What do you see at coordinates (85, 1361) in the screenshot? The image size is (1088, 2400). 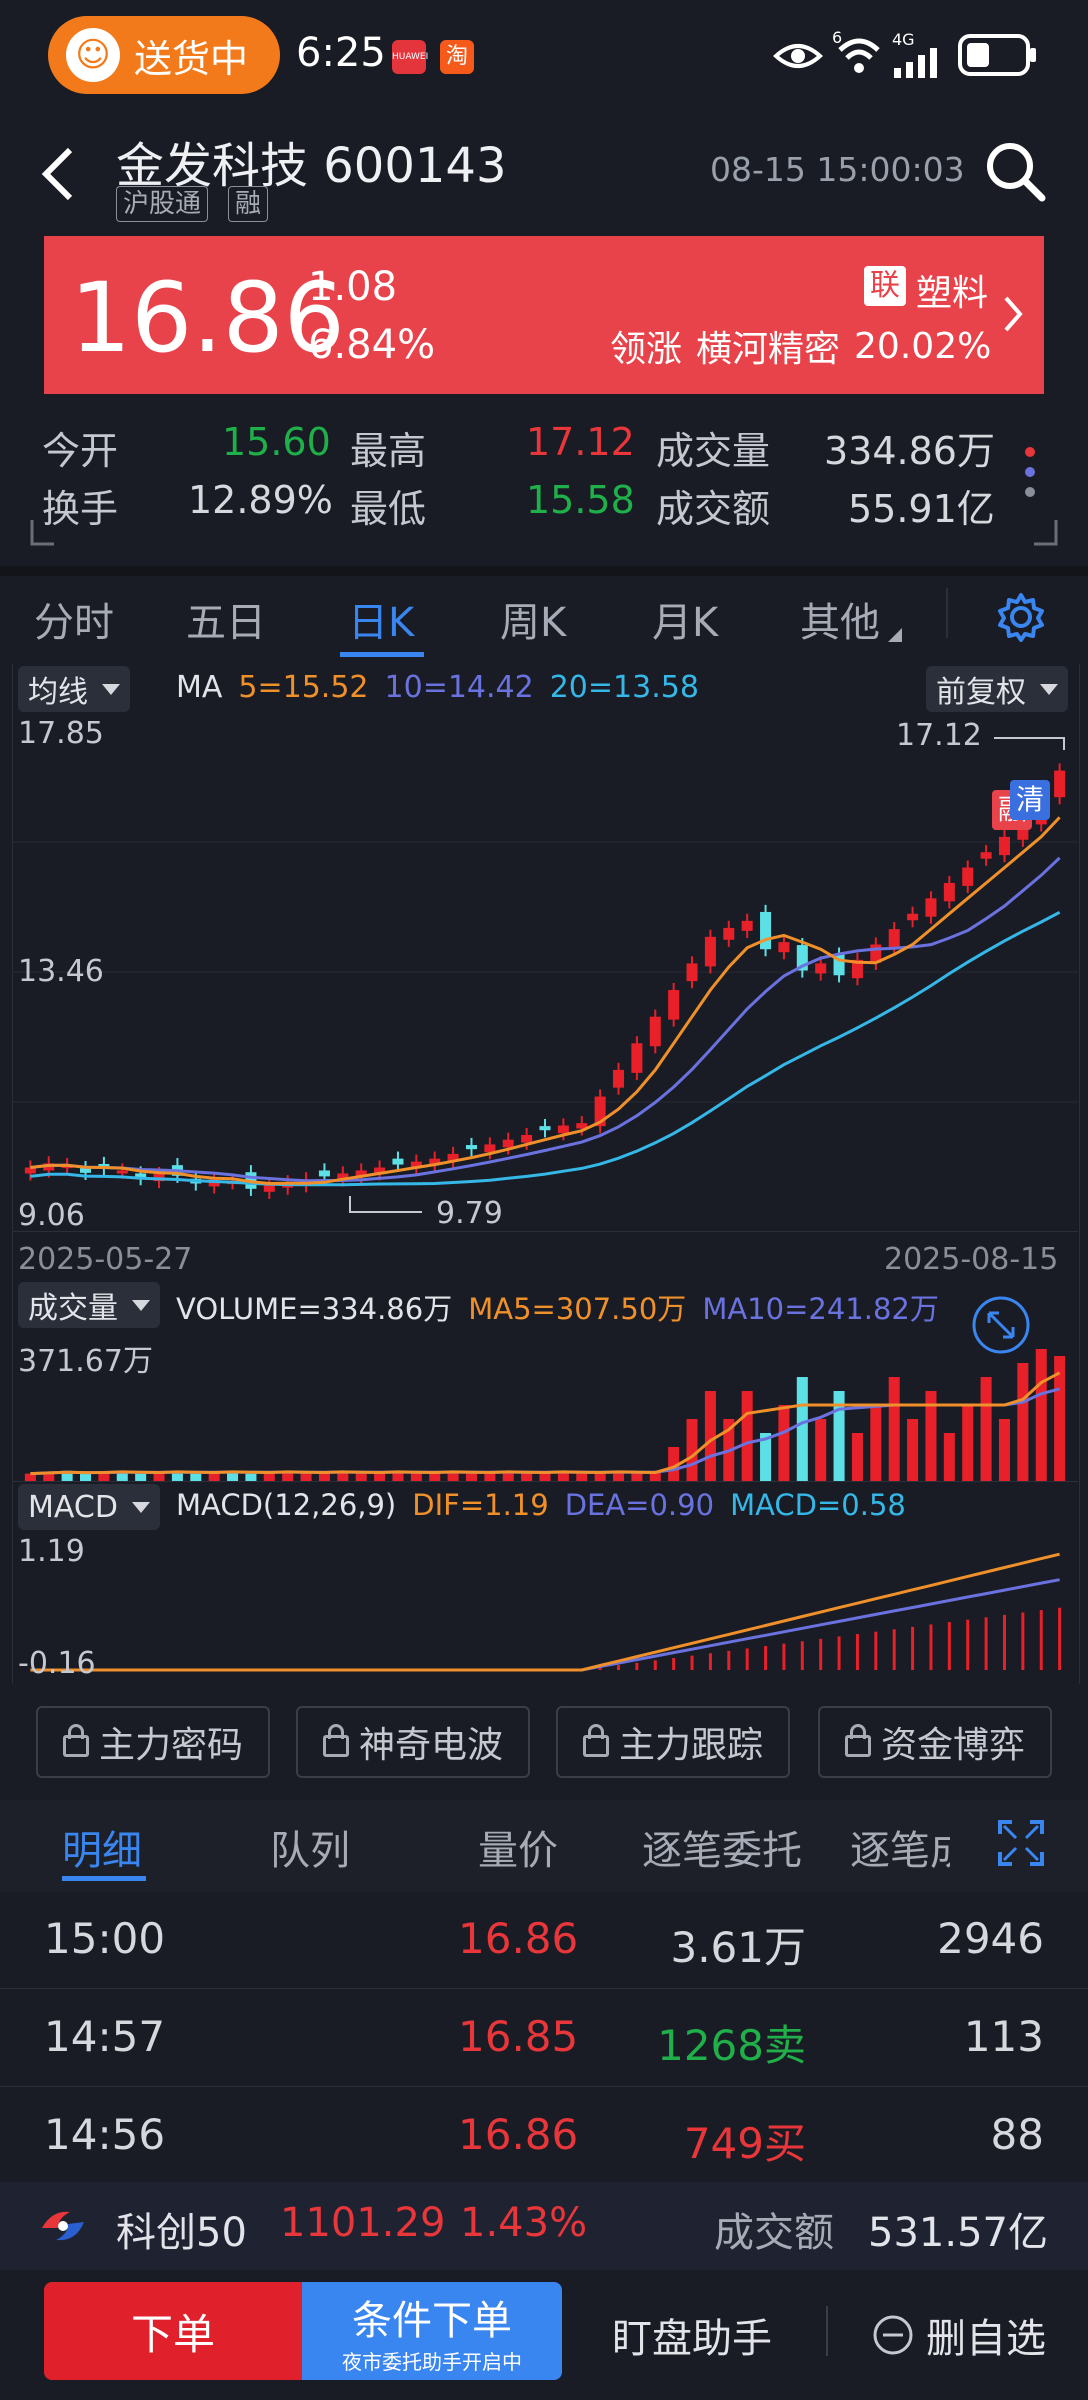 I see `volume-y-top: 371.67万` at bounding box center [85, 1361].